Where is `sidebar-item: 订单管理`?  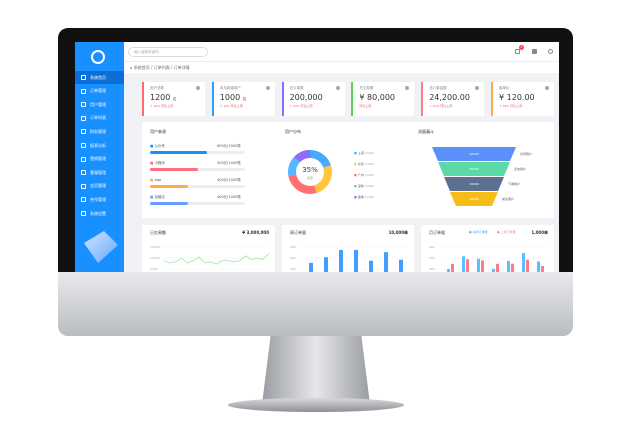 sidebar-item: 订单管理 is located at coordinates (99, 91).